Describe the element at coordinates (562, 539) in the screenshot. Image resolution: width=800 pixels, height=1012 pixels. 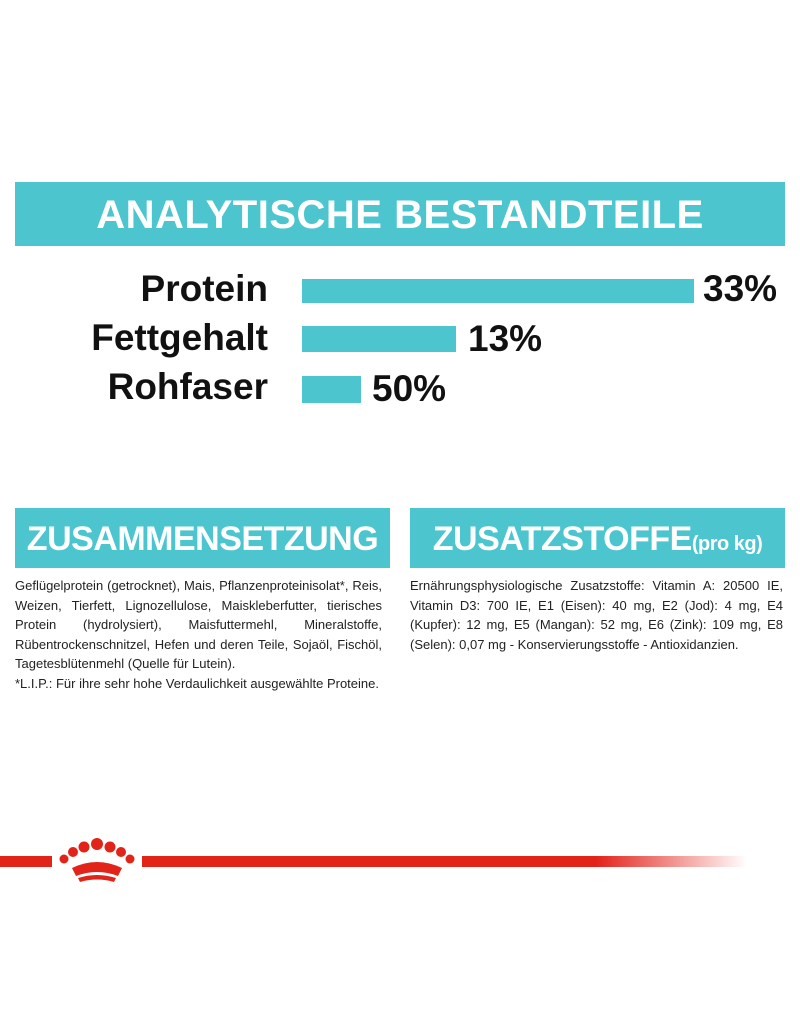
I see `section-title: ZUSATZSTOFFE` at that location.